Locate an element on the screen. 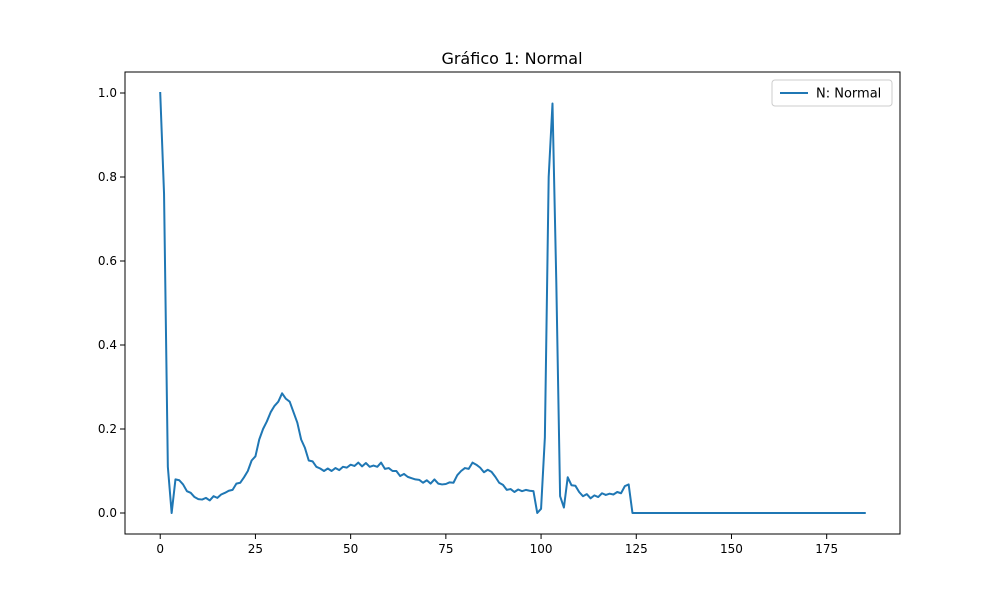 This screenshot has width=1000, height=600. legend-box is located at coordinates (832, 93).